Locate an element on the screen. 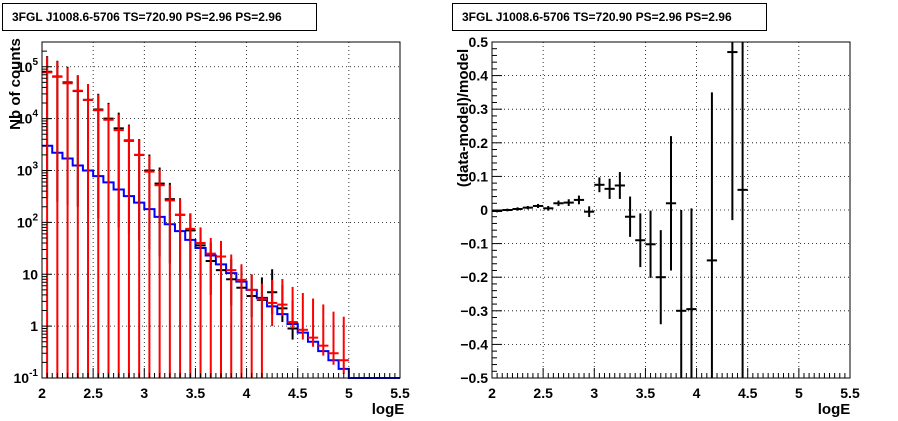 Image resolution: width=898 pixels, height=421 pixels. left-y-tick-label: 10² is located at coordinates (28, 221).